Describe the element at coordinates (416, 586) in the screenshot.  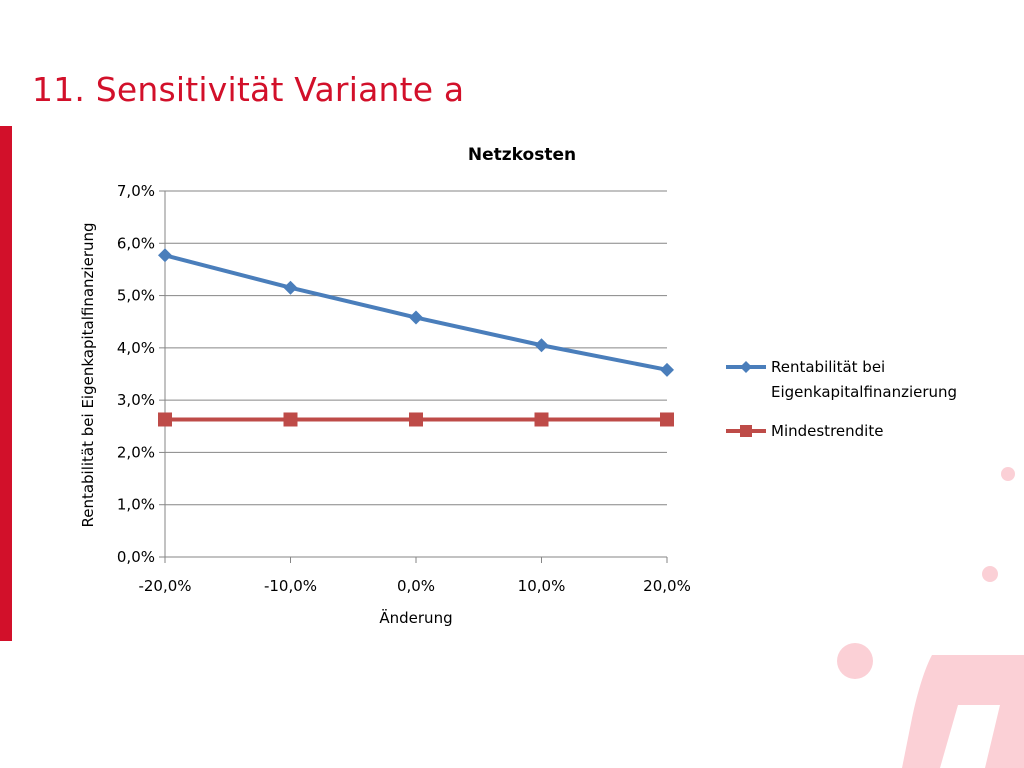
I see `x-tick-label: 0,0%` at that location.